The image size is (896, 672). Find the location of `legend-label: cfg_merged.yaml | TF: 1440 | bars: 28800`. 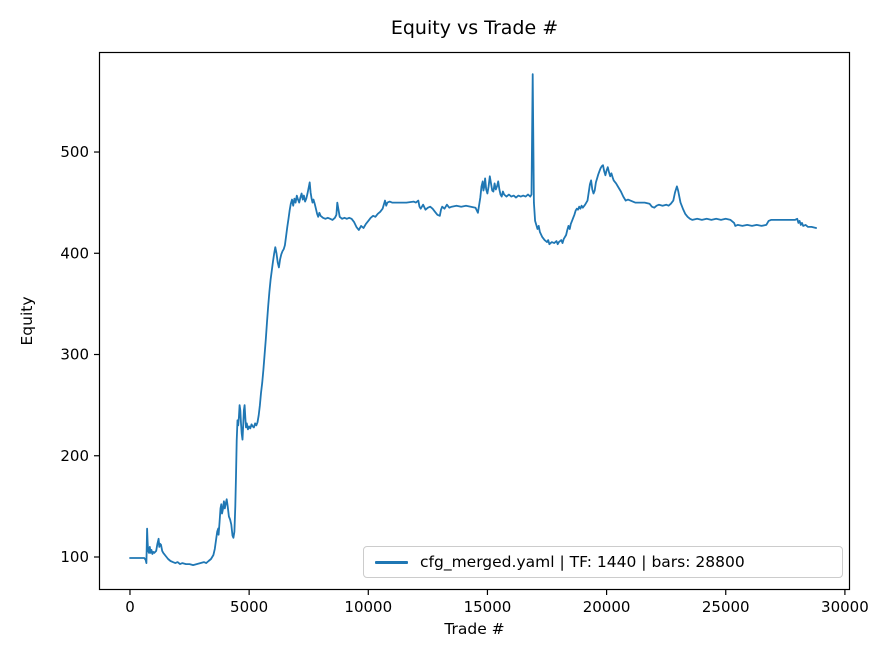

legend-label: cfg_merged.yaml | TF: 1440 | bars: 28800 is located at coordinates (582, 562).